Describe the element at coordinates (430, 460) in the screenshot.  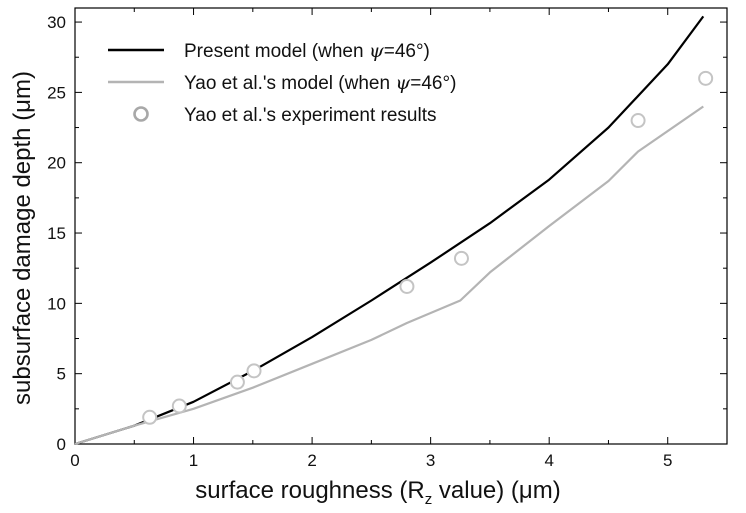
I see `x-tick-label: 3` at that location.